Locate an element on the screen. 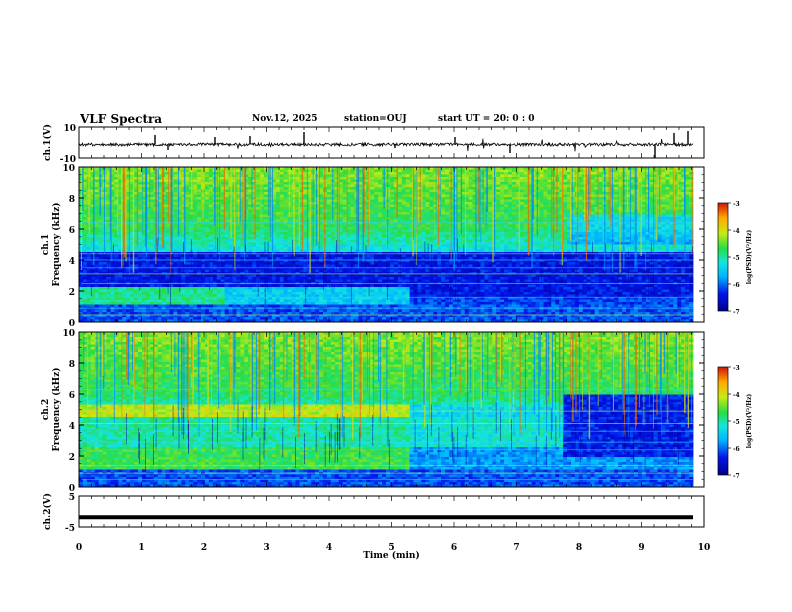  spectrogram-ch1-ytick: 6 is located at coordinates (72, 231).